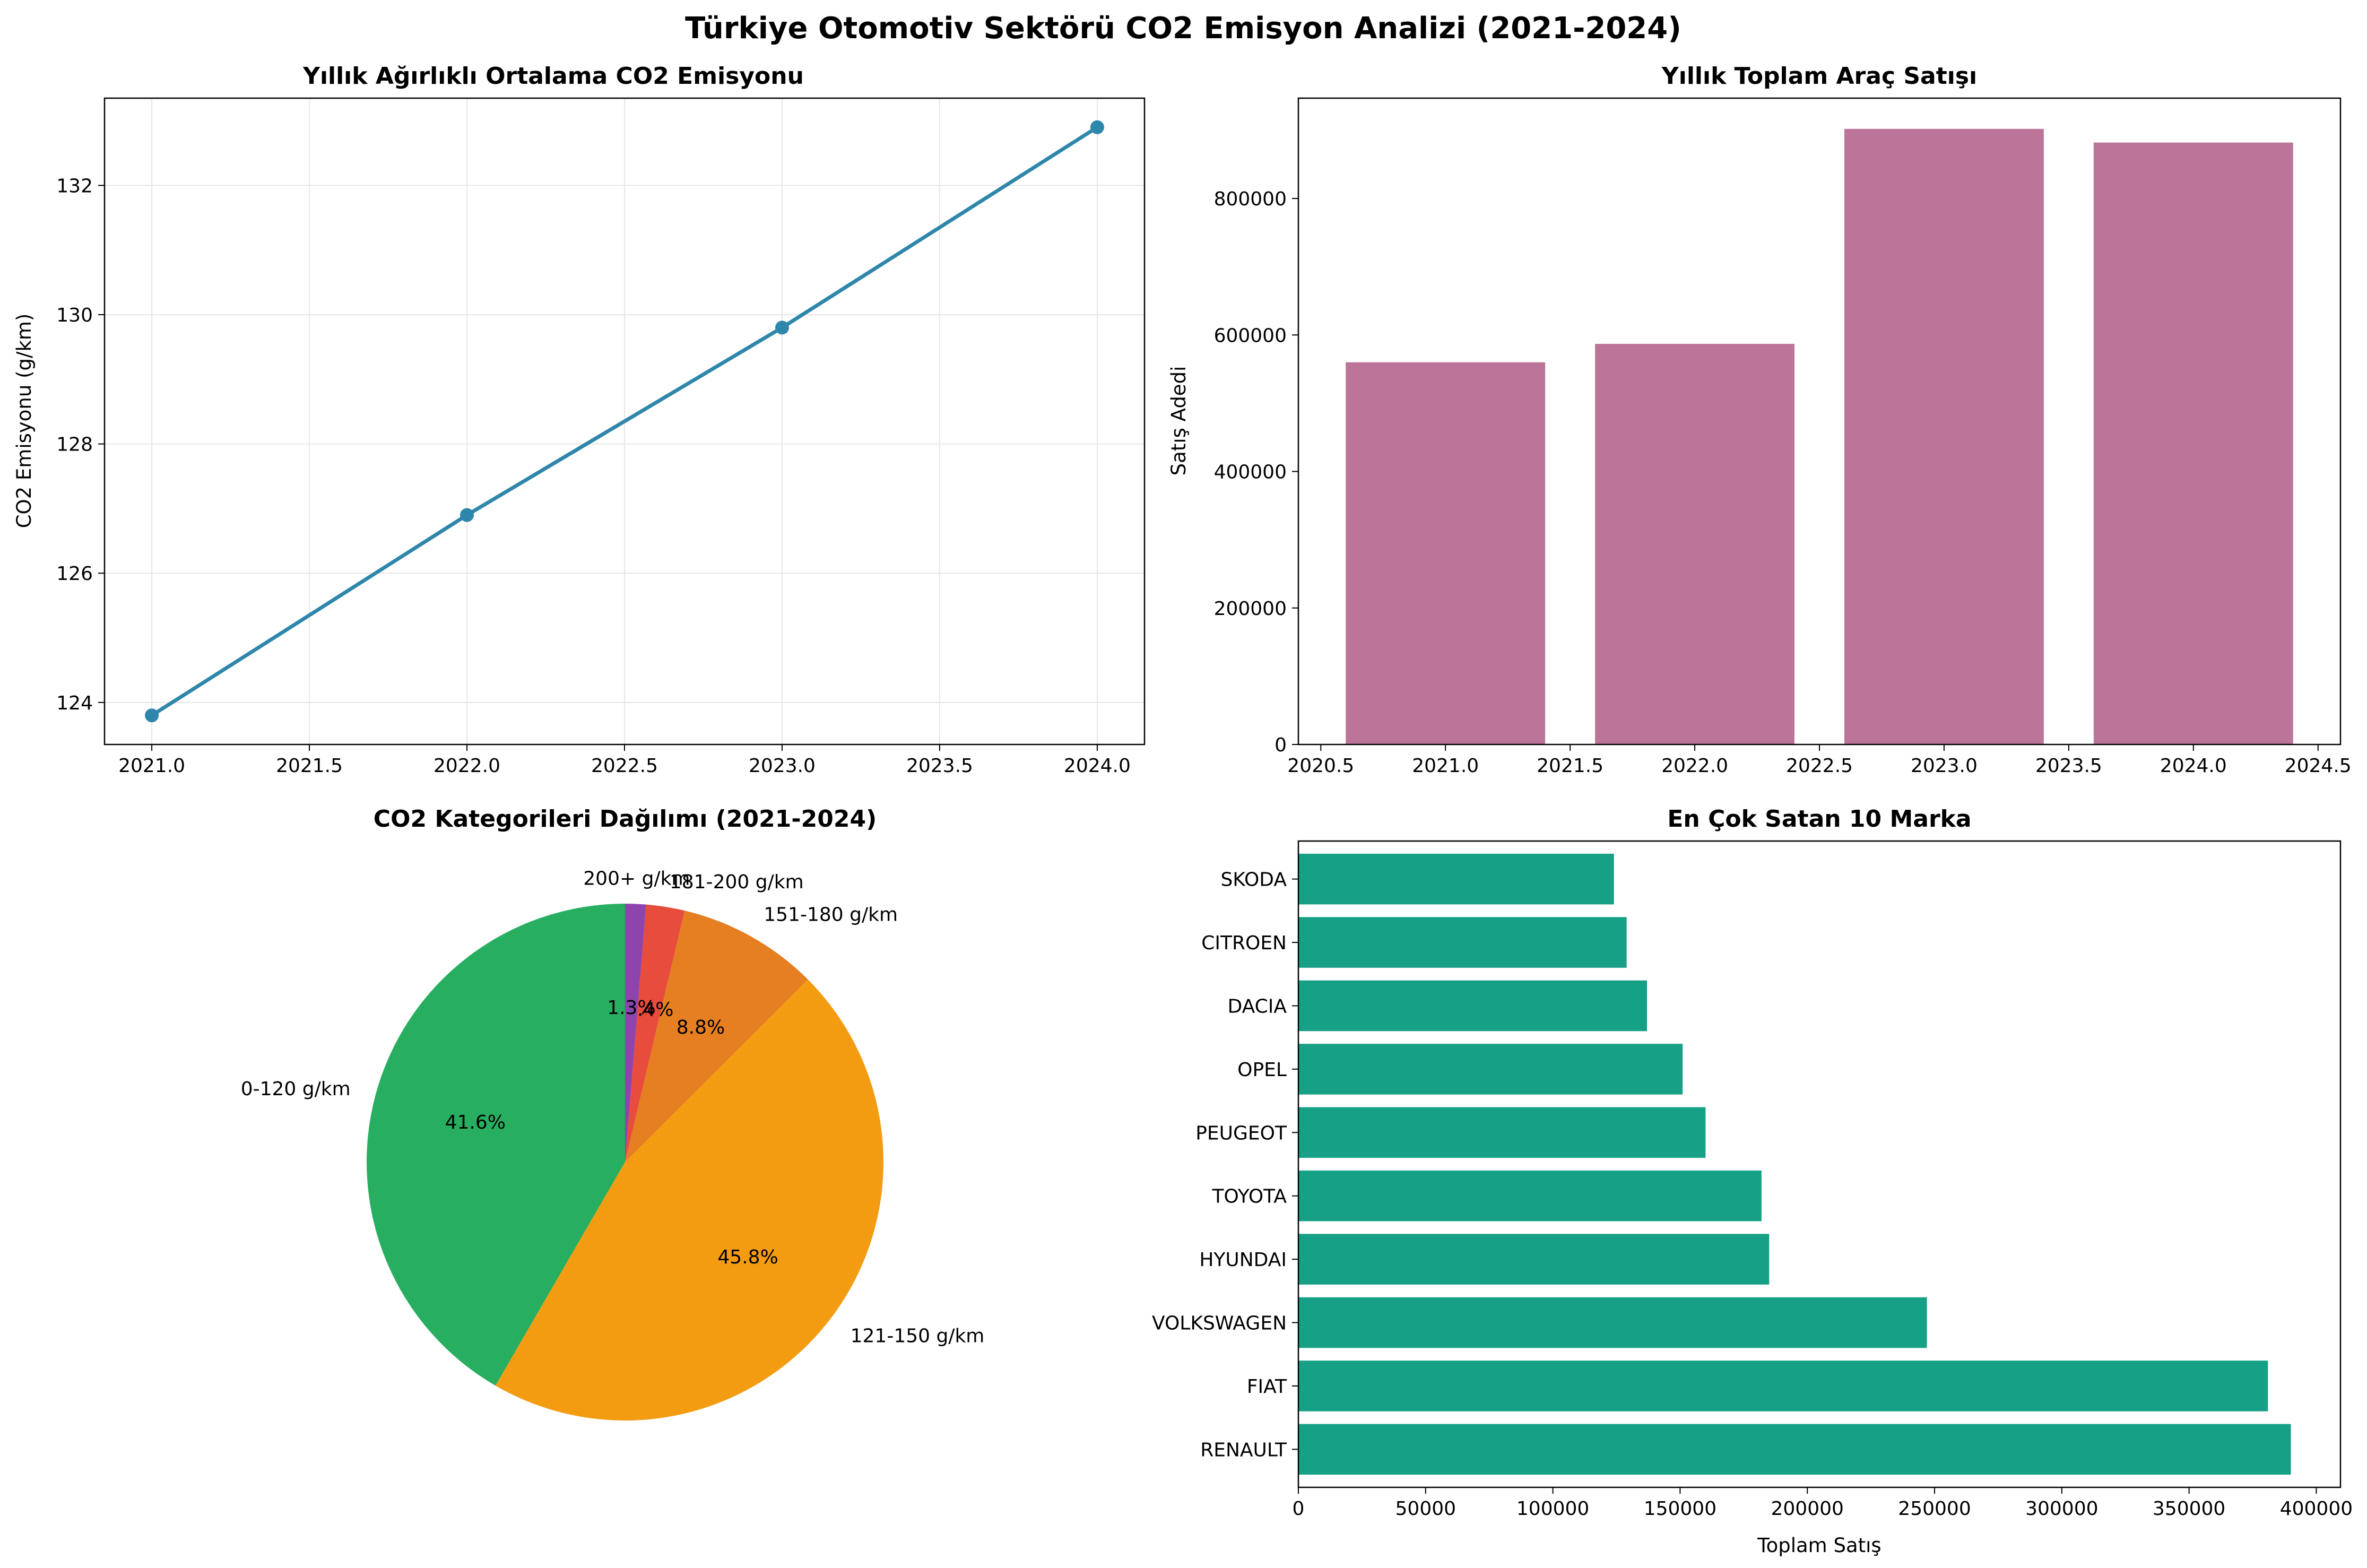  I want to click on line-chart-ytick-label: 128, so click(74, 445).